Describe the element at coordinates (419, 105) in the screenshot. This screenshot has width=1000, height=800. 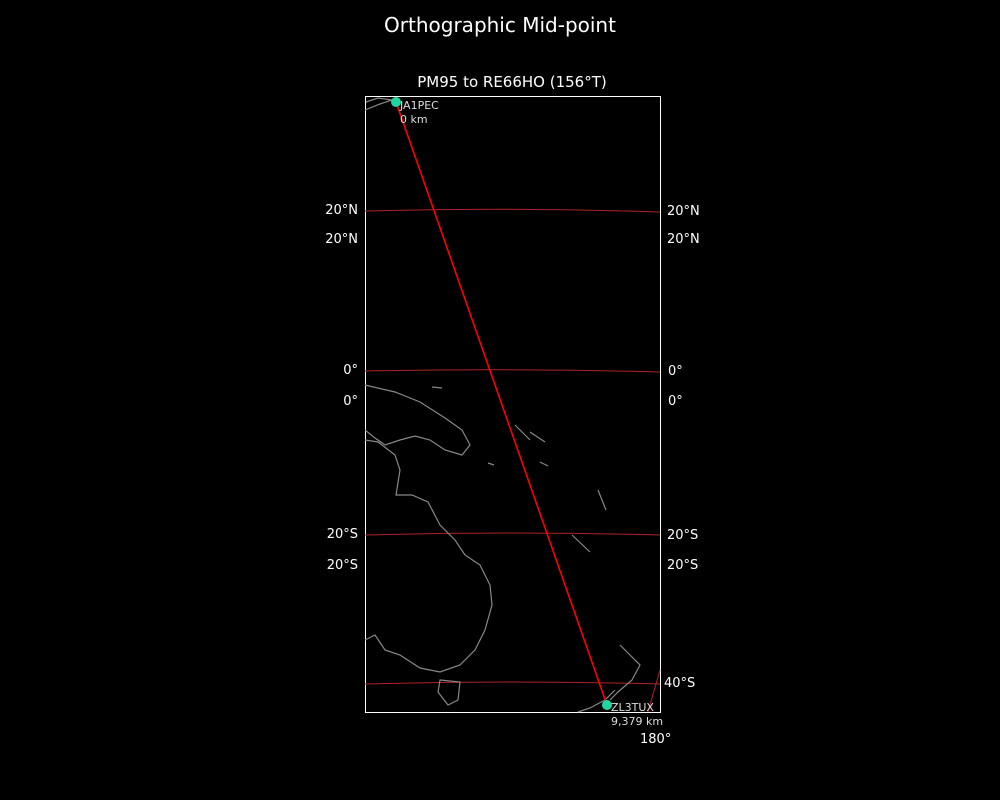
I see `start-call-label: JA1PEC` at that location.